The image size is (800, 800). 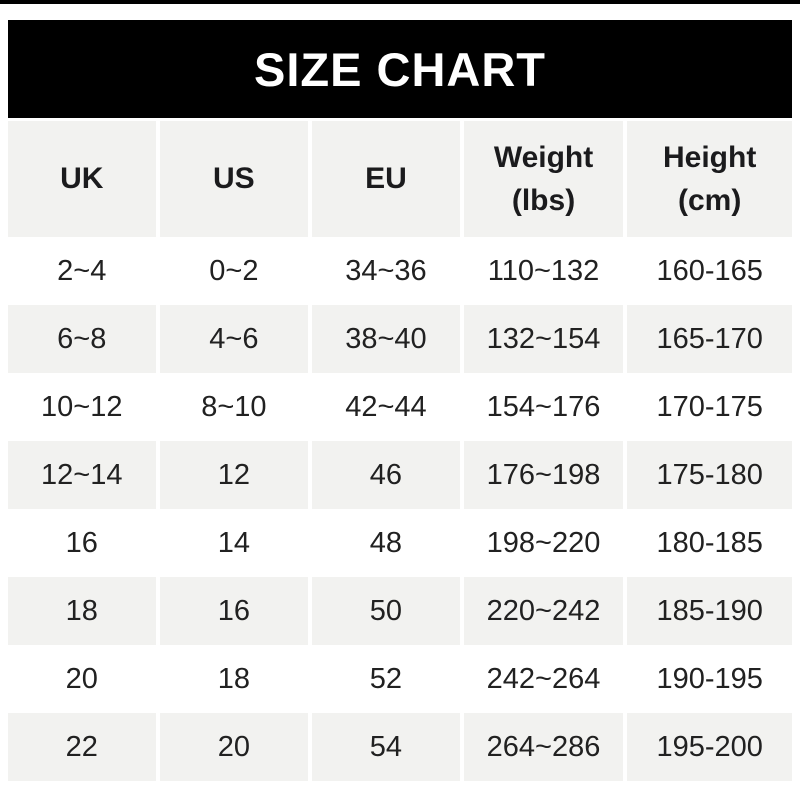 I want to click on column-header-weight: Weight (lbs), so click(x=543, y=179).